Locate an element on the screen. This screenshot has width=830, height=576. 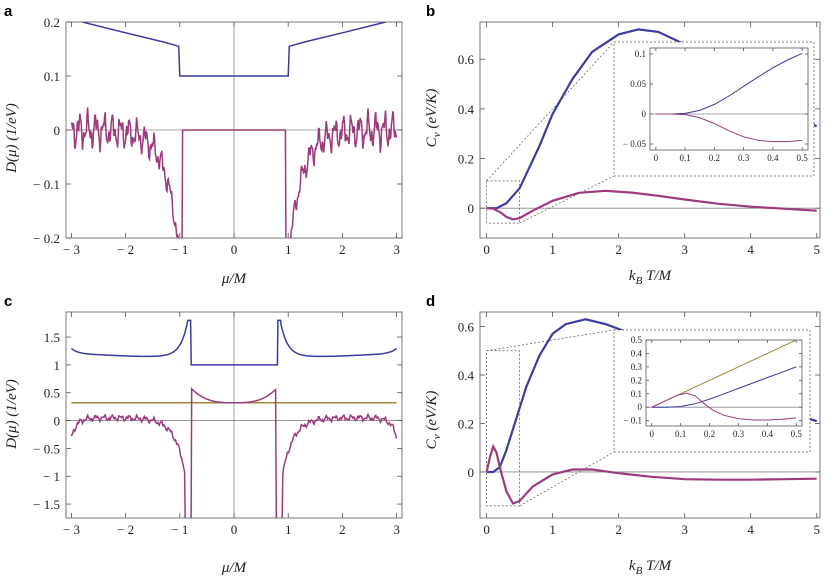
b-xtick-label: 3 is located at coordinates (684, 249).